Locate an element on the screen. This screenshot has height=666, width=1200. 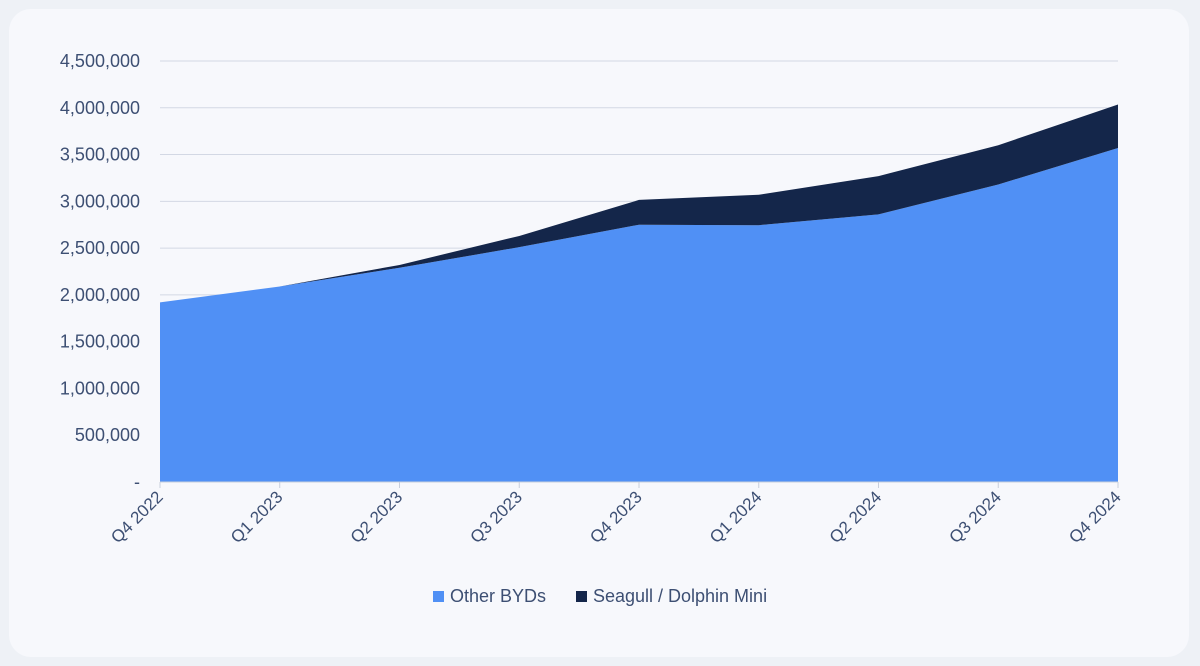
legend-swatch-seagull-dolphin-mini is located at coordinates (581, 596).